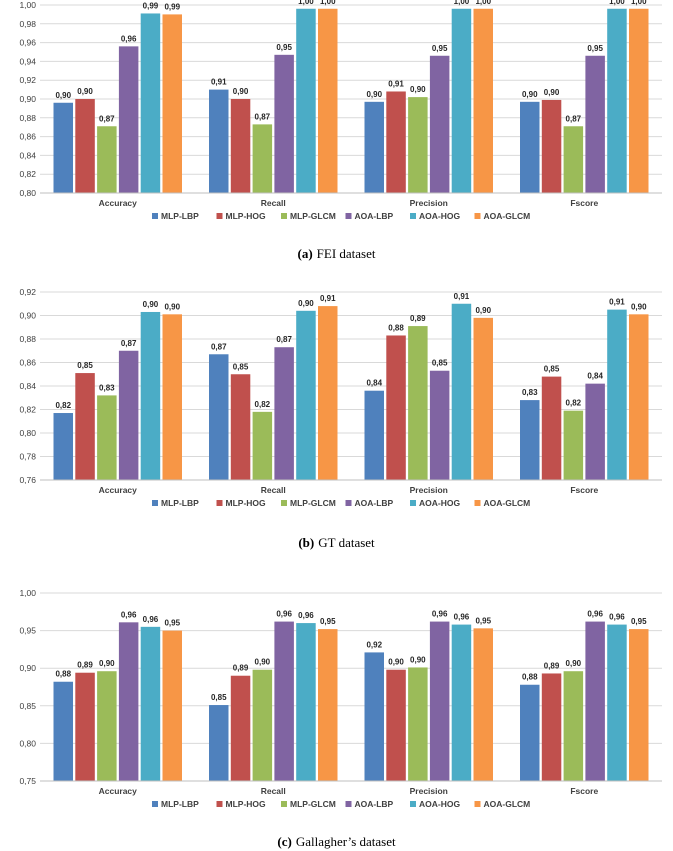 This screenshot has height=851, width=673. I want to click on y-tick-label: 0,98, so click(27, 24).